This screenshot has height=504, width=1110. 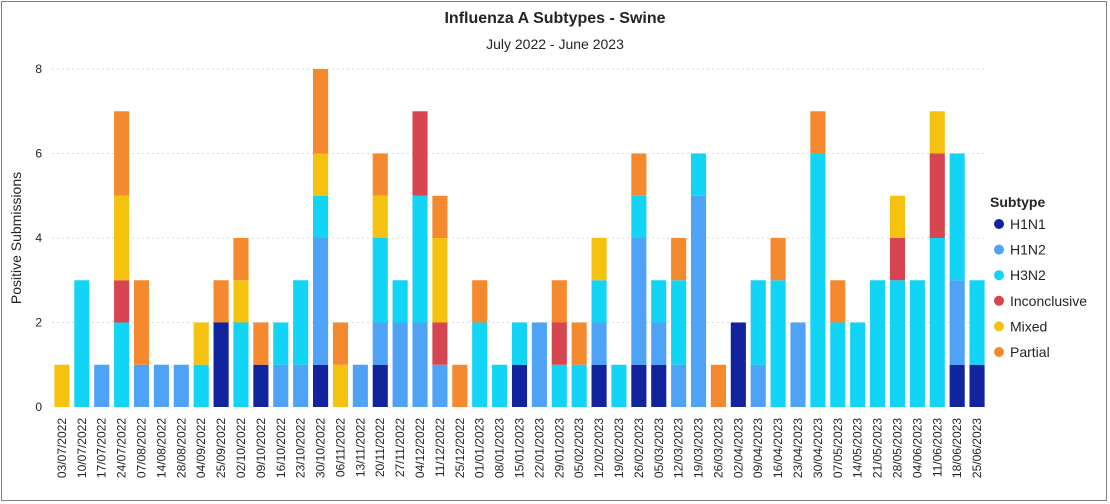 I want to click on x-tick-label: 01/01/2023, so click(x=480, y=448).